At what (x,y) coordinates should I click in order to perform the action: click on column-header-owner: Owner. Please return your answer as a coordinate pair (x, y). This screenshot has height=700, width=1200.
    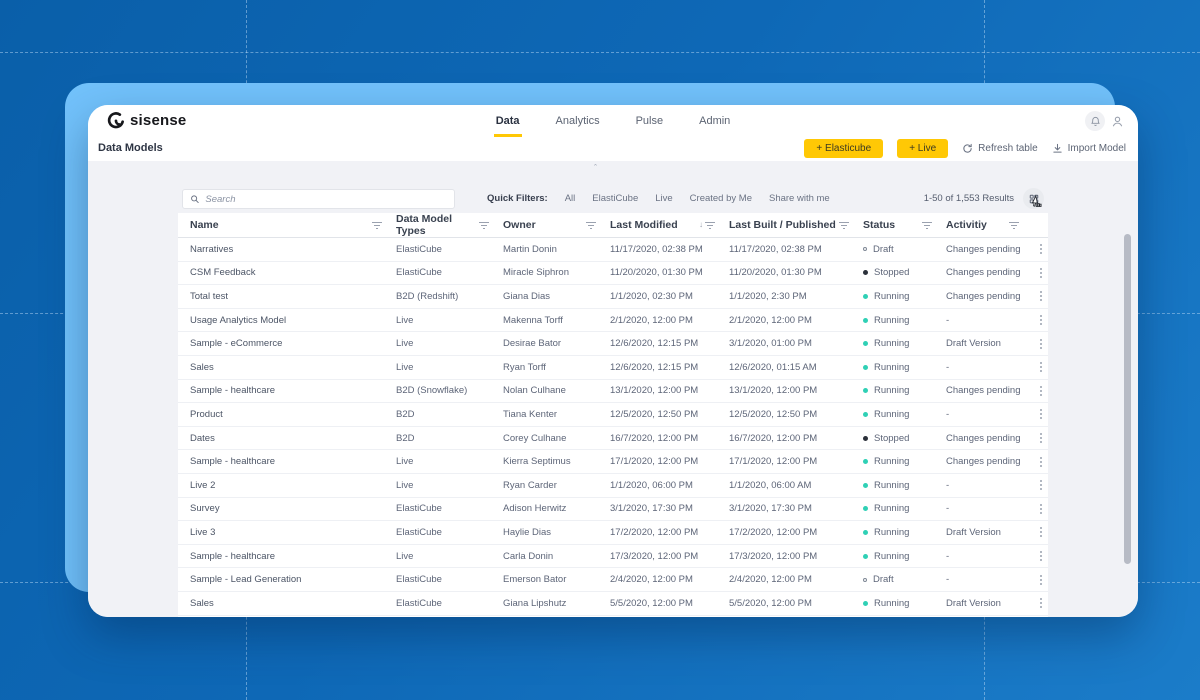
    Looking at the image, I should click on (556, 225).